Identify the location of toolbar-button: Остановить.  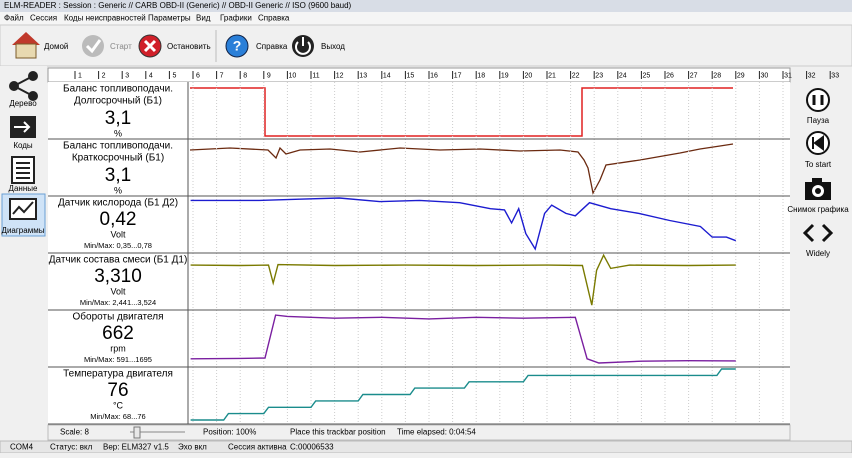
(189, 46).